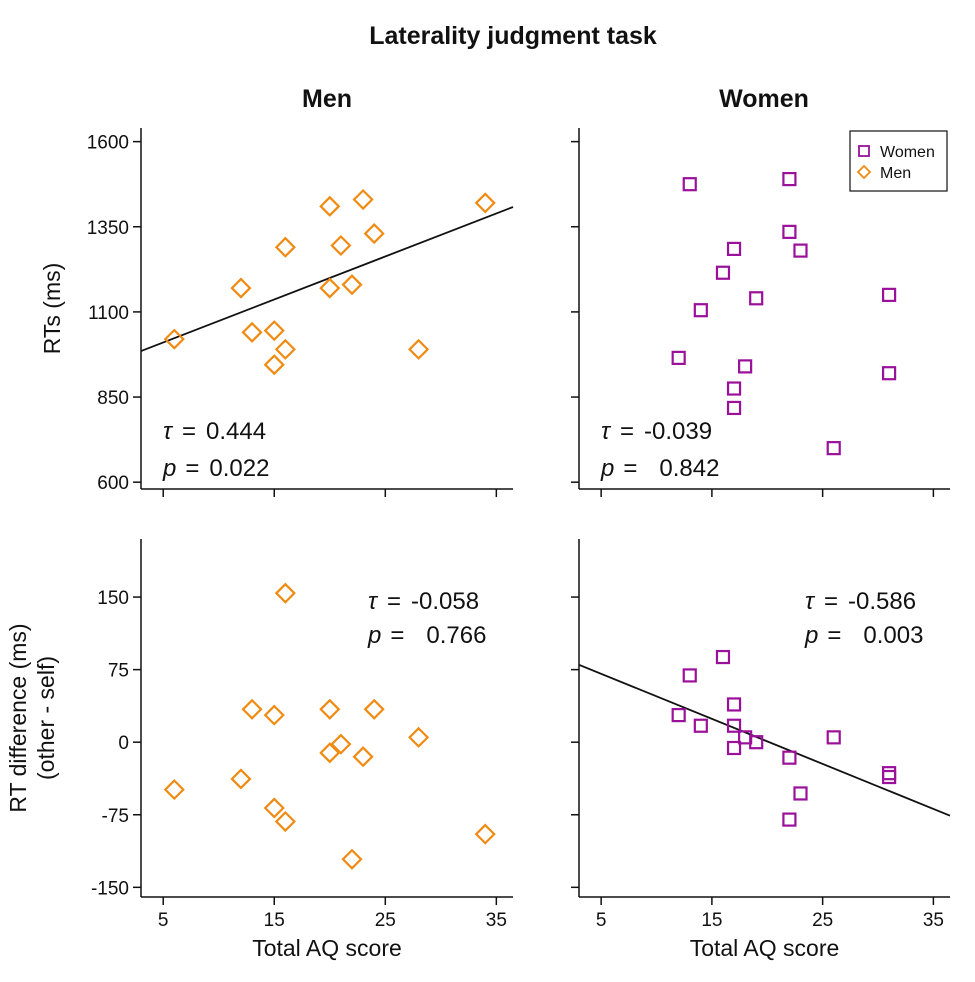 Image resolution: width=975 pixels, height=982 pixels. Describe the element at coordinates (426, 618) in the screenshot. I see `stats-annotation: τ = -0.058 p = 0.766` at that location.